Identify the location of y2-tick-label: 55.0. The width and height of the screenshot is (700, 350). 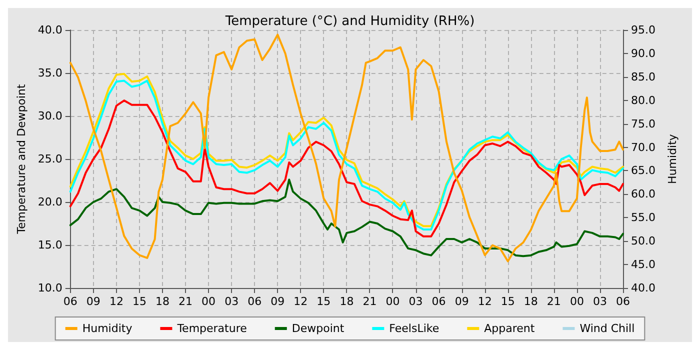
(643, 217).